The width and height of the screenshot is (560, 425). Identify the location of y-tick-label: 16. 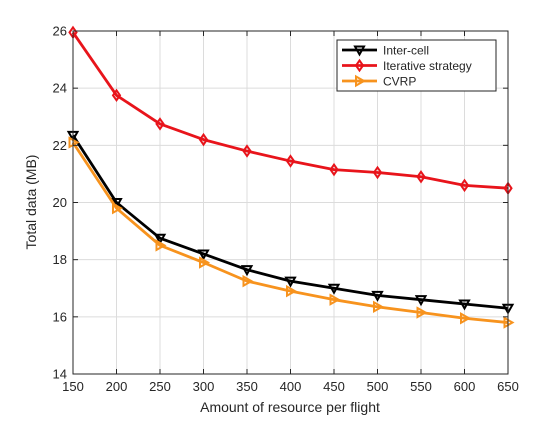
(60, 316).